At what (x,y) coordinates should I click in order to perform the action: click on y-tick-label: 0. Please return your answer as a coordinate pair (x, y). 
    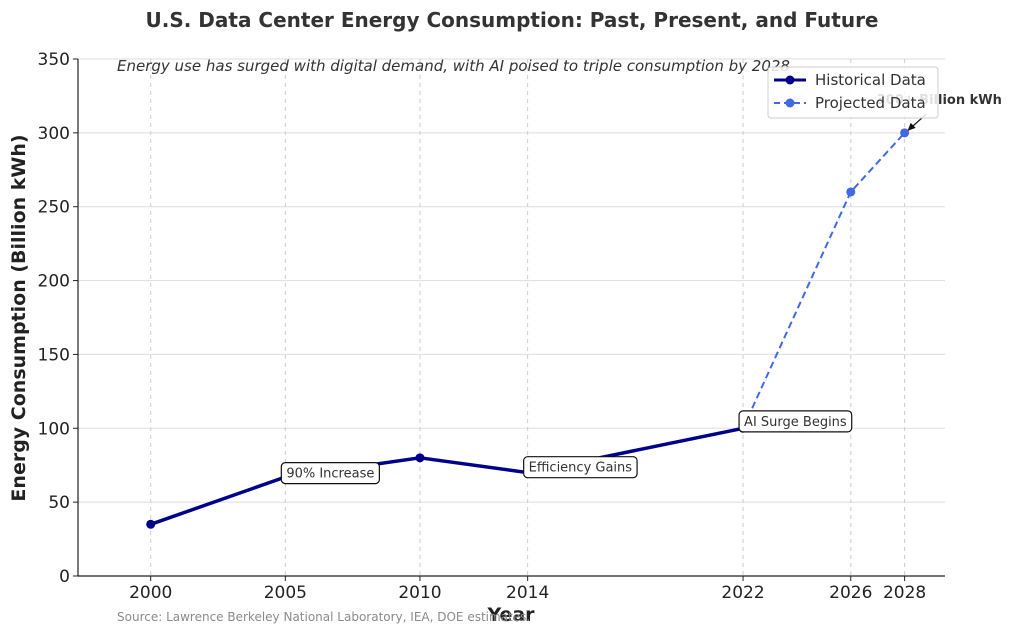
    Looking at the image, I should click on (64, 577).